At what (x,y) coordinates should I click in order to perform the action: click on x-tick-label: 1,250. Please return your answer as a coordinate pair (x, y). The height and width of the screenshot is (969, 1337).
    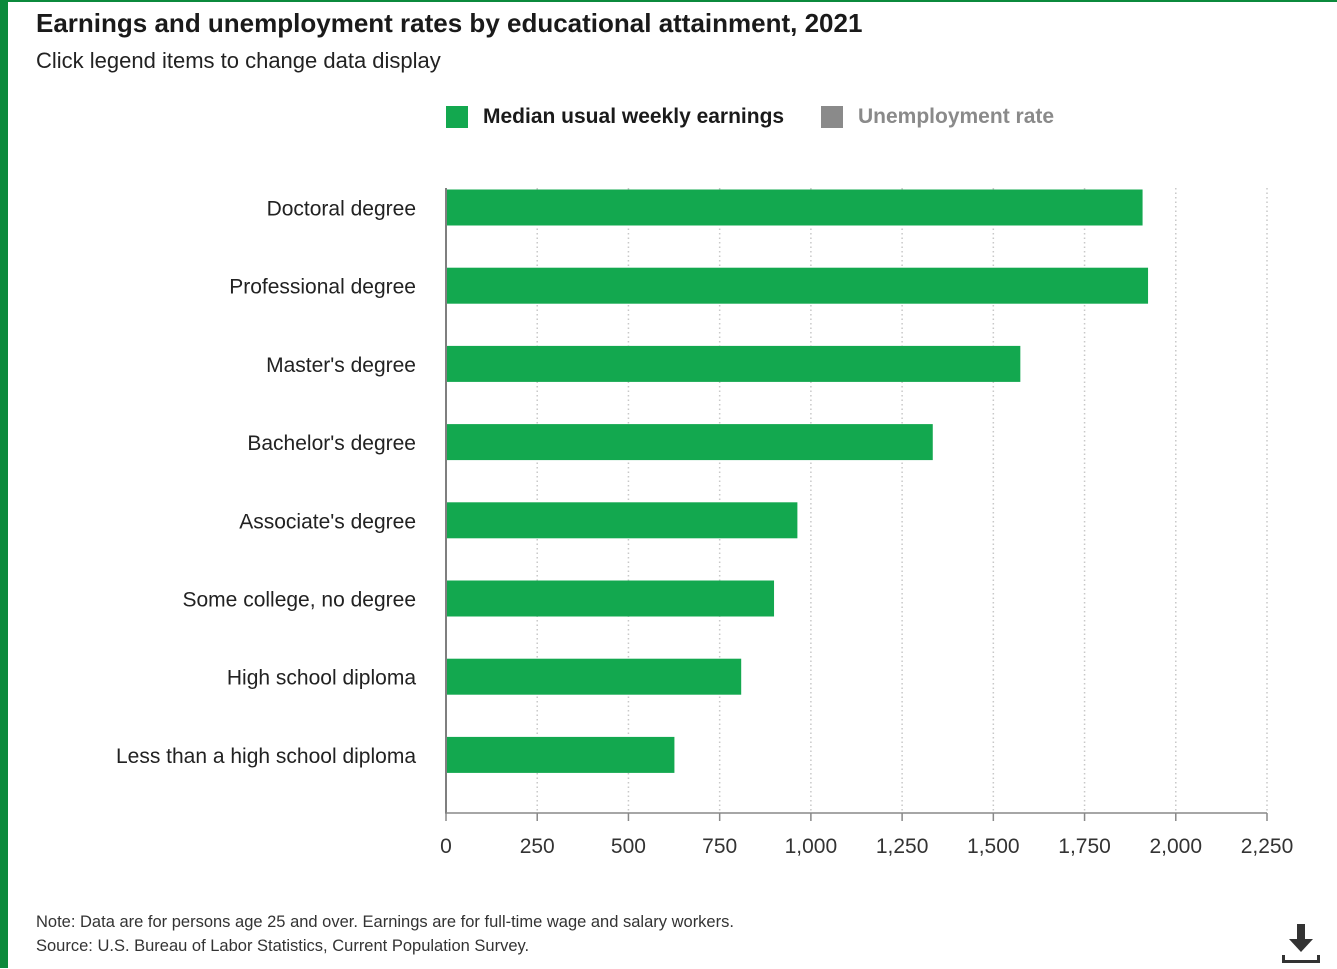
    Looking at the image, I should click on (902, 846).